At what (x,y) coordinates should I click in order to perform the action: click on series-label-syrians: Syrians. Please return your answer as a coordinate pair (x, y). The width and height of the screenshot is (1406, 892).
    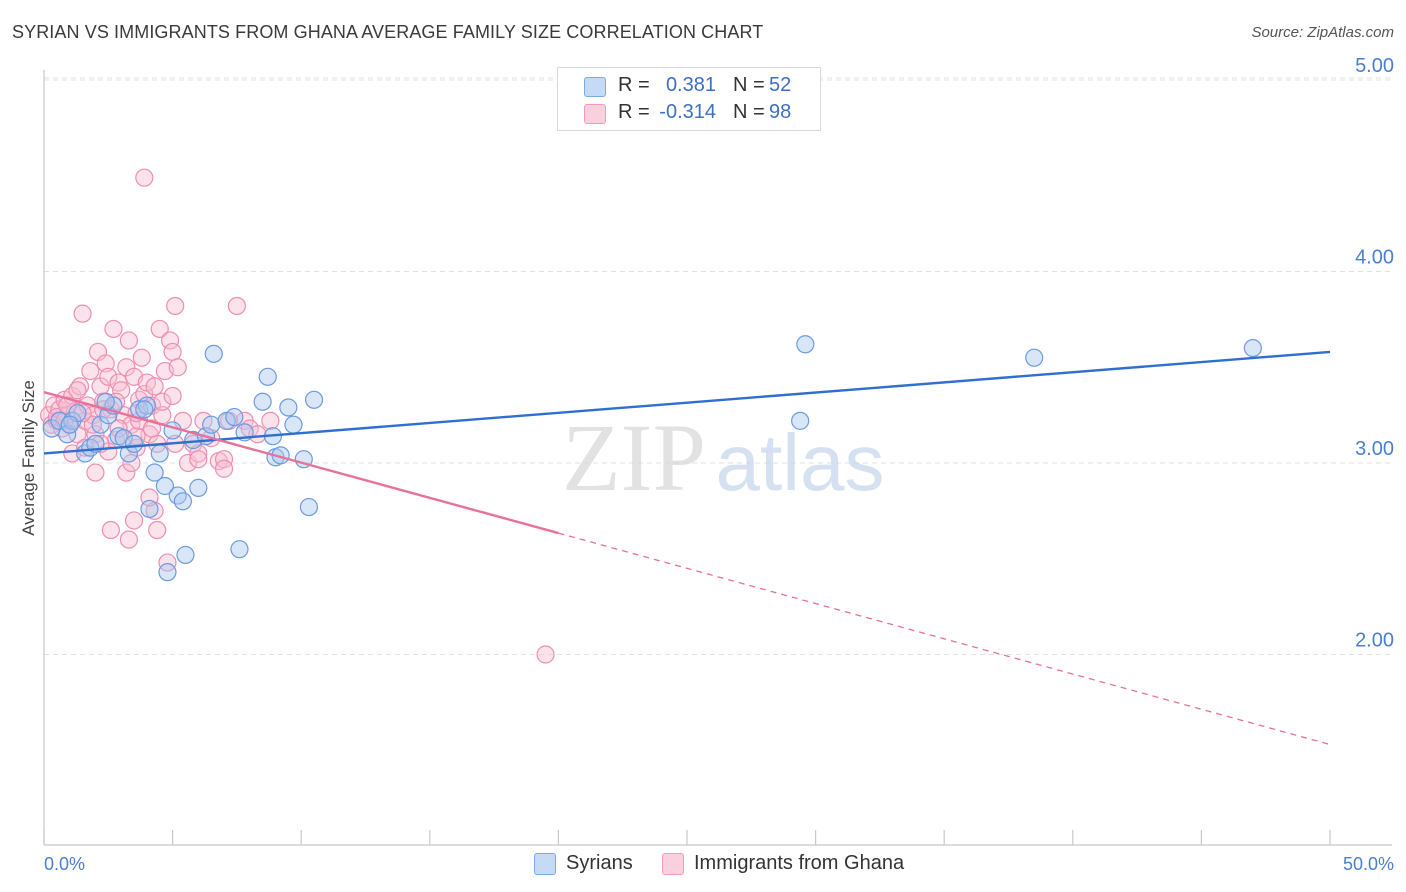
    Looking at the image, I should click on (599, 863).